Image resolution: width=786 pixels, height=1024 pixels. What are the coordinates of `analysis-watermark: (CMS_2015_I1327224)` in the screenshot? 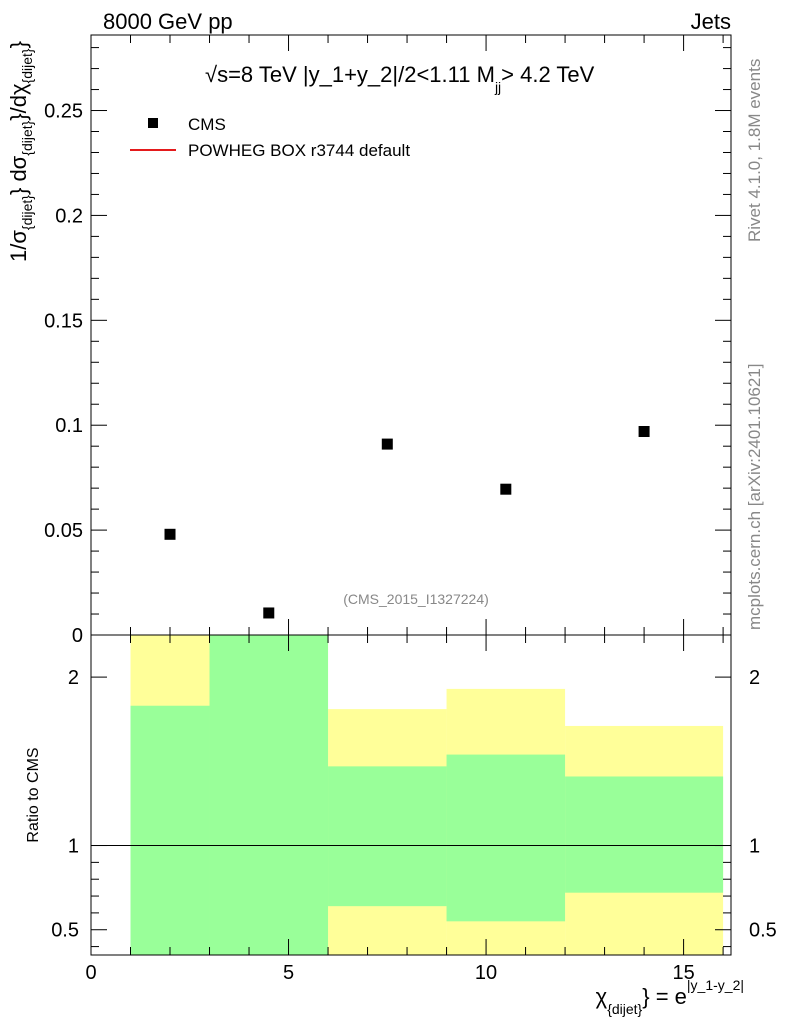 It's located at (416, 599).